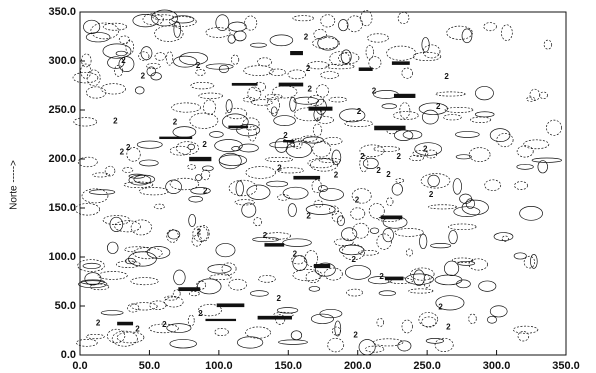  What do you see at coordinates (62, 257) in the screenshot?
I see `y-tick-label: 100.0` at bounding box center [62, 257].